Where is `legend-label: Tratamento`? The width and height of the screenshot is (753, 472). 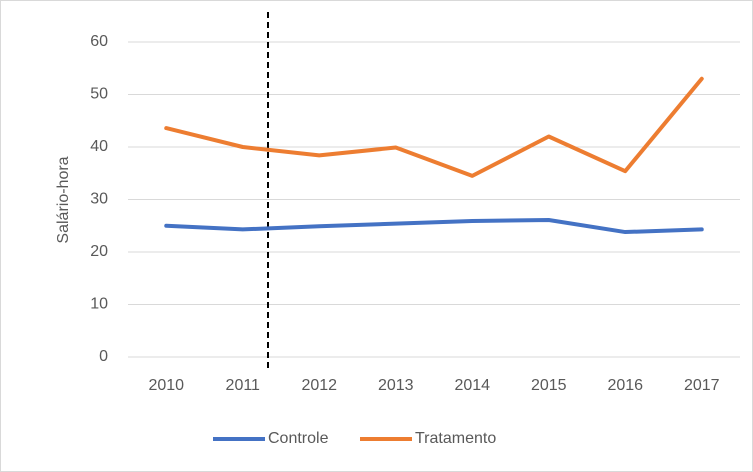
legend-label: Tratamento is located at coordinates (455, 438).